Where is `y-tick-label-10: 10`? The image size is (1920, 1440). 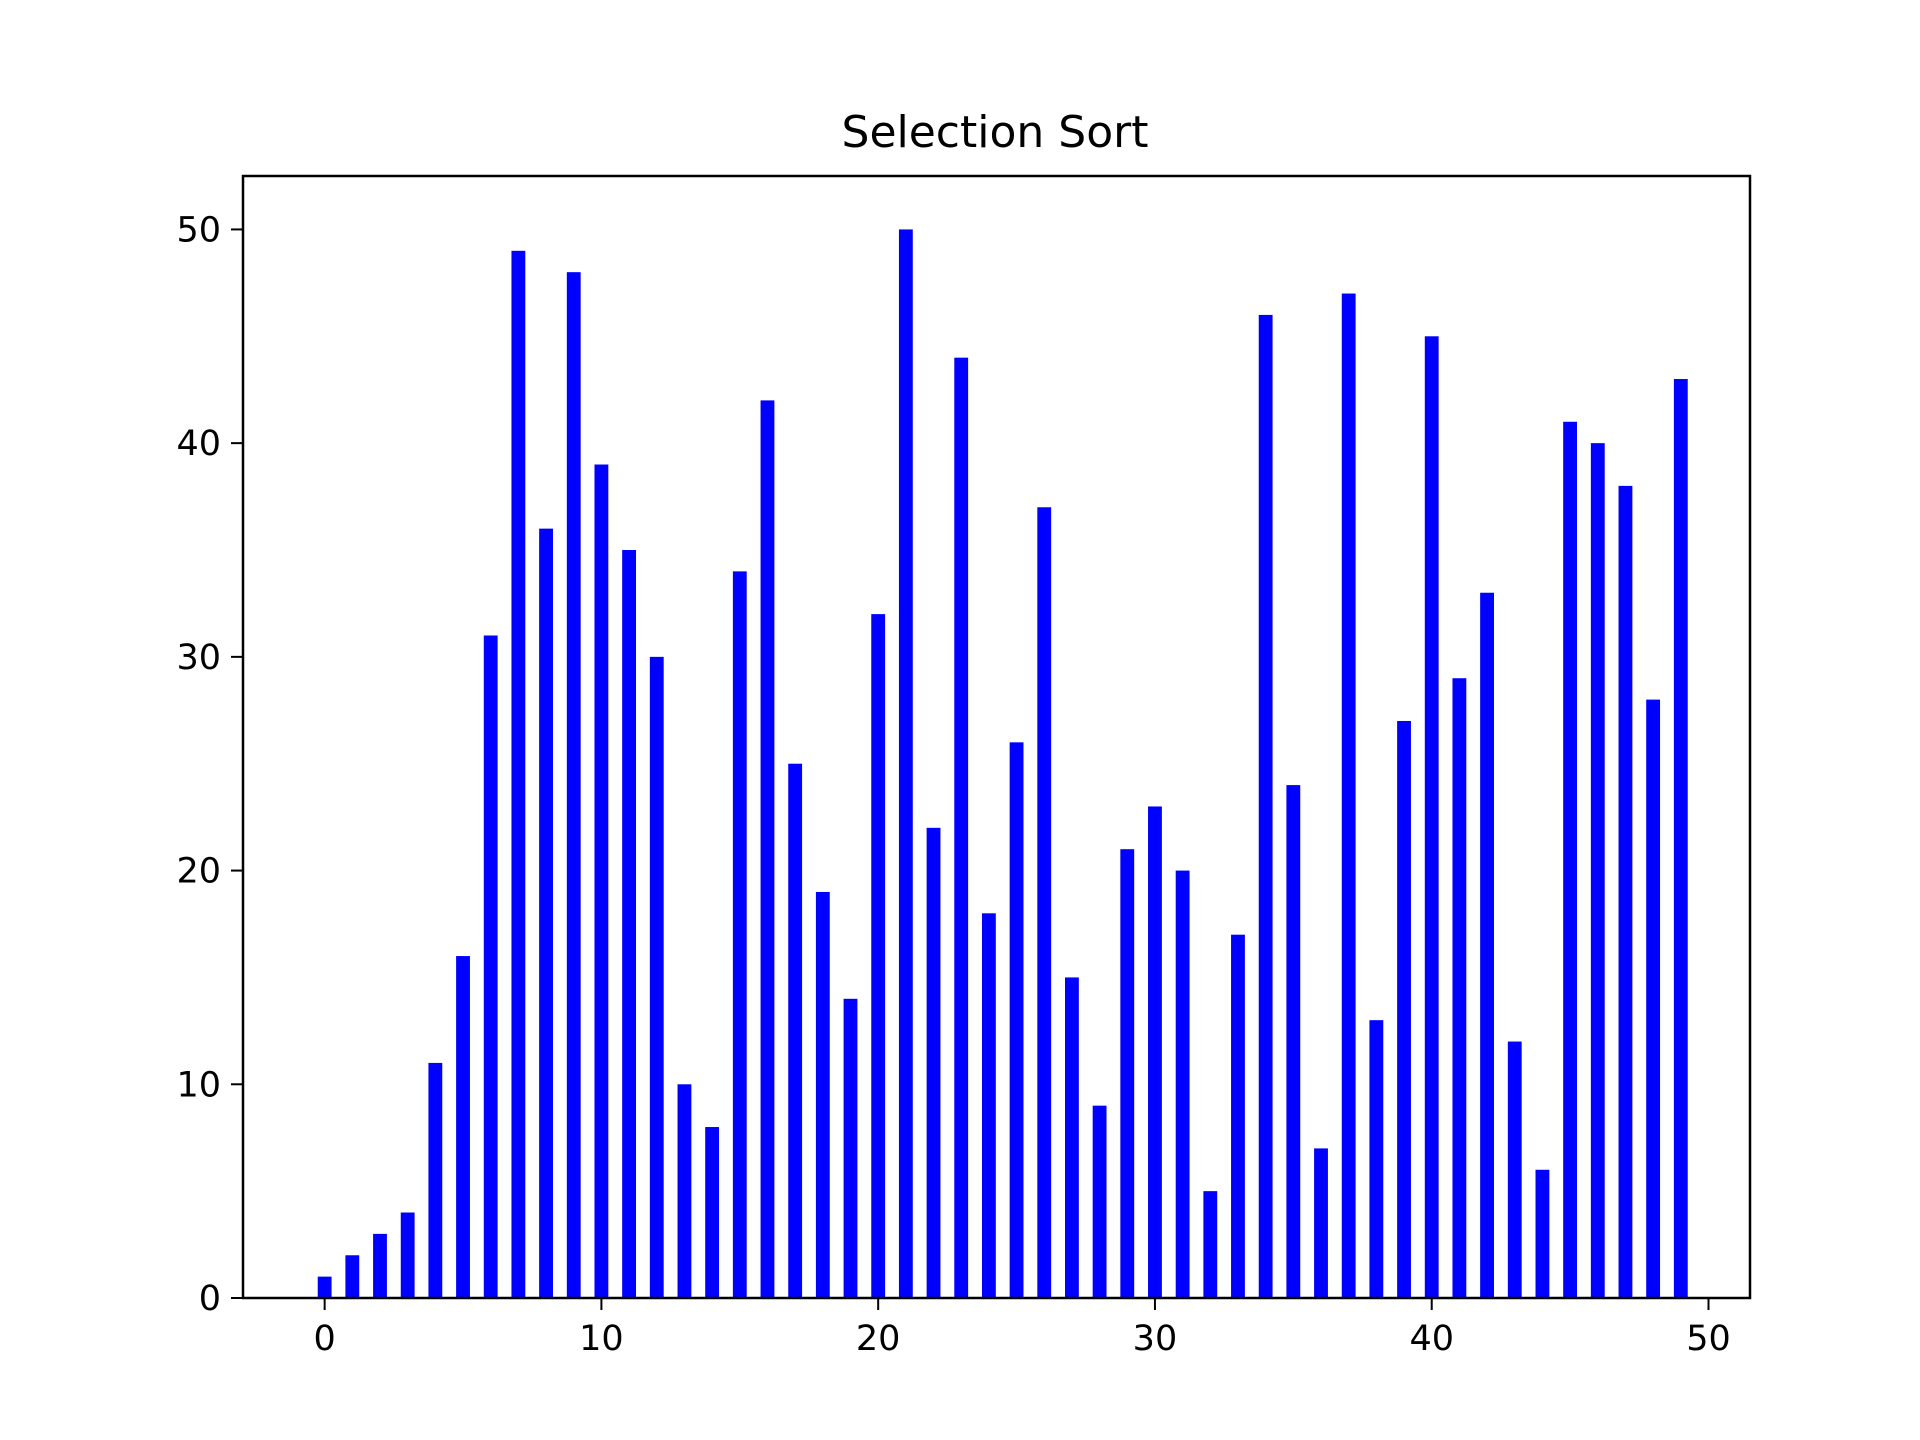 y-tick-label-10: 10 is located at coordinates (198, 1085).